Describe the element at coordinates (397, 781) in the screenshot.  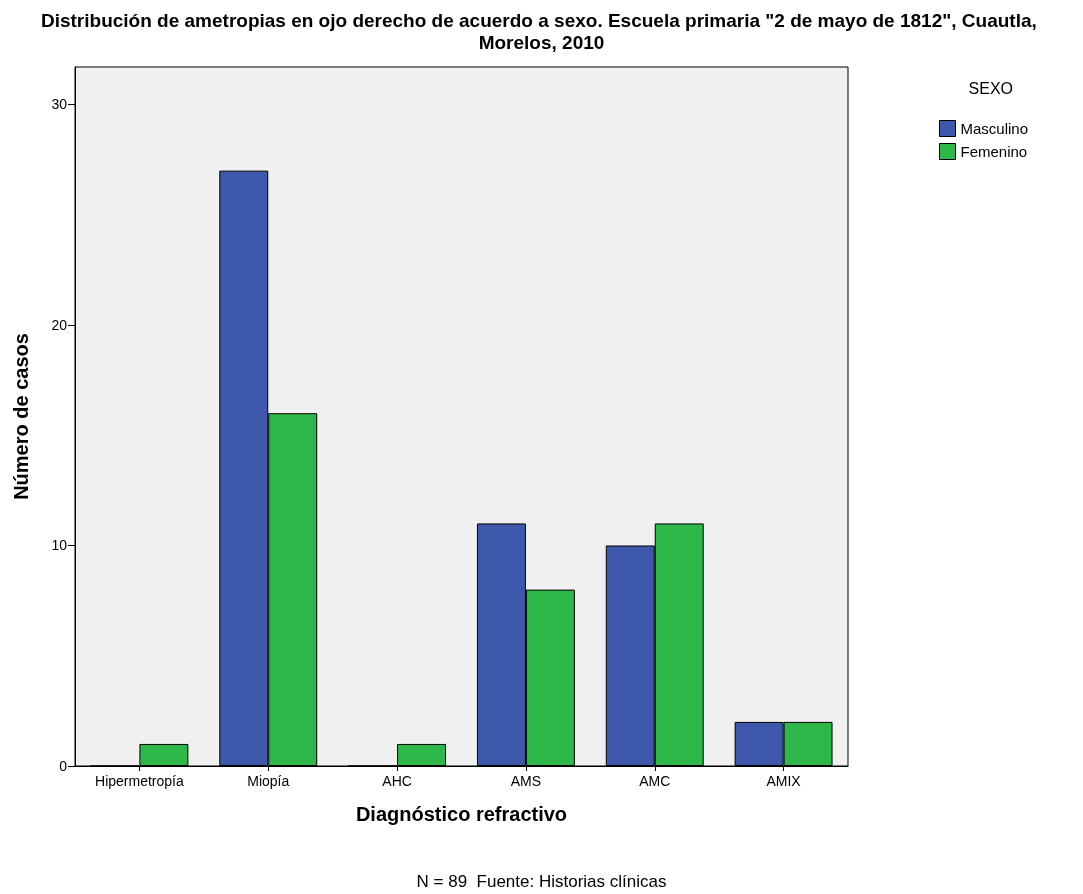
I see `x-tick-label: AHC` at that location.